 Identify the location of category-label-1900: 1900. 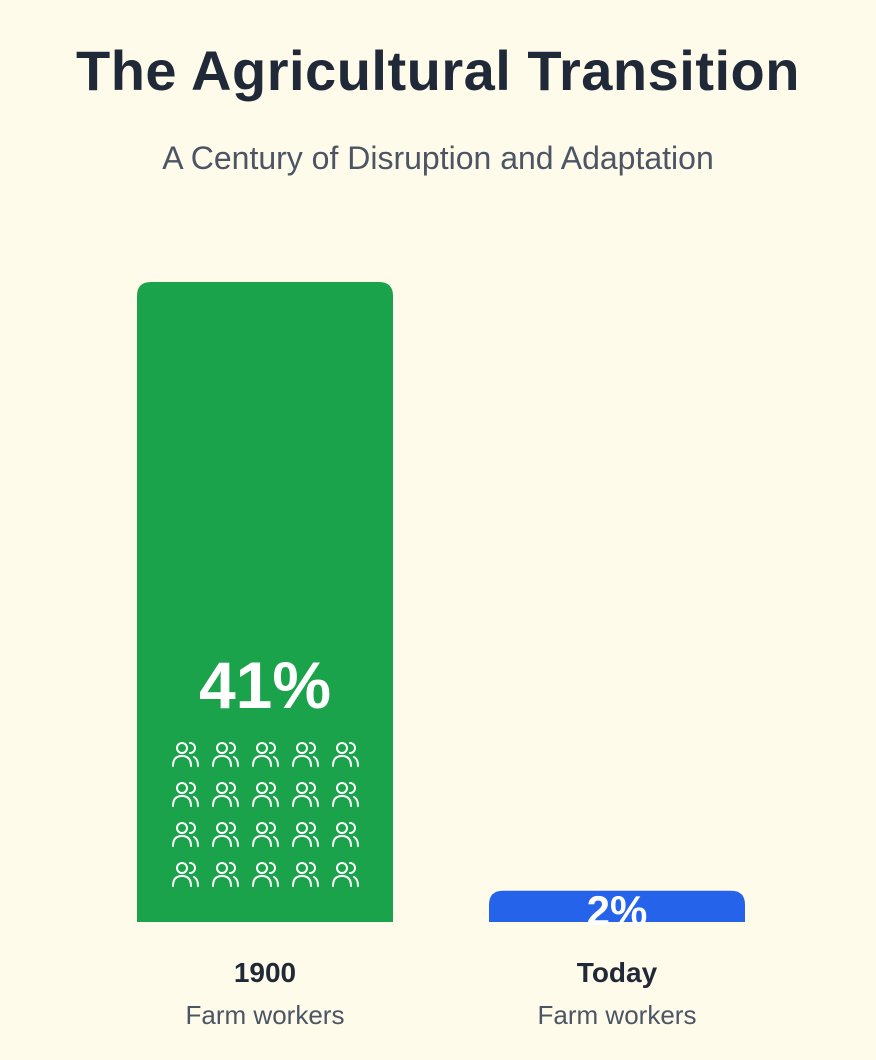
(265, 972).